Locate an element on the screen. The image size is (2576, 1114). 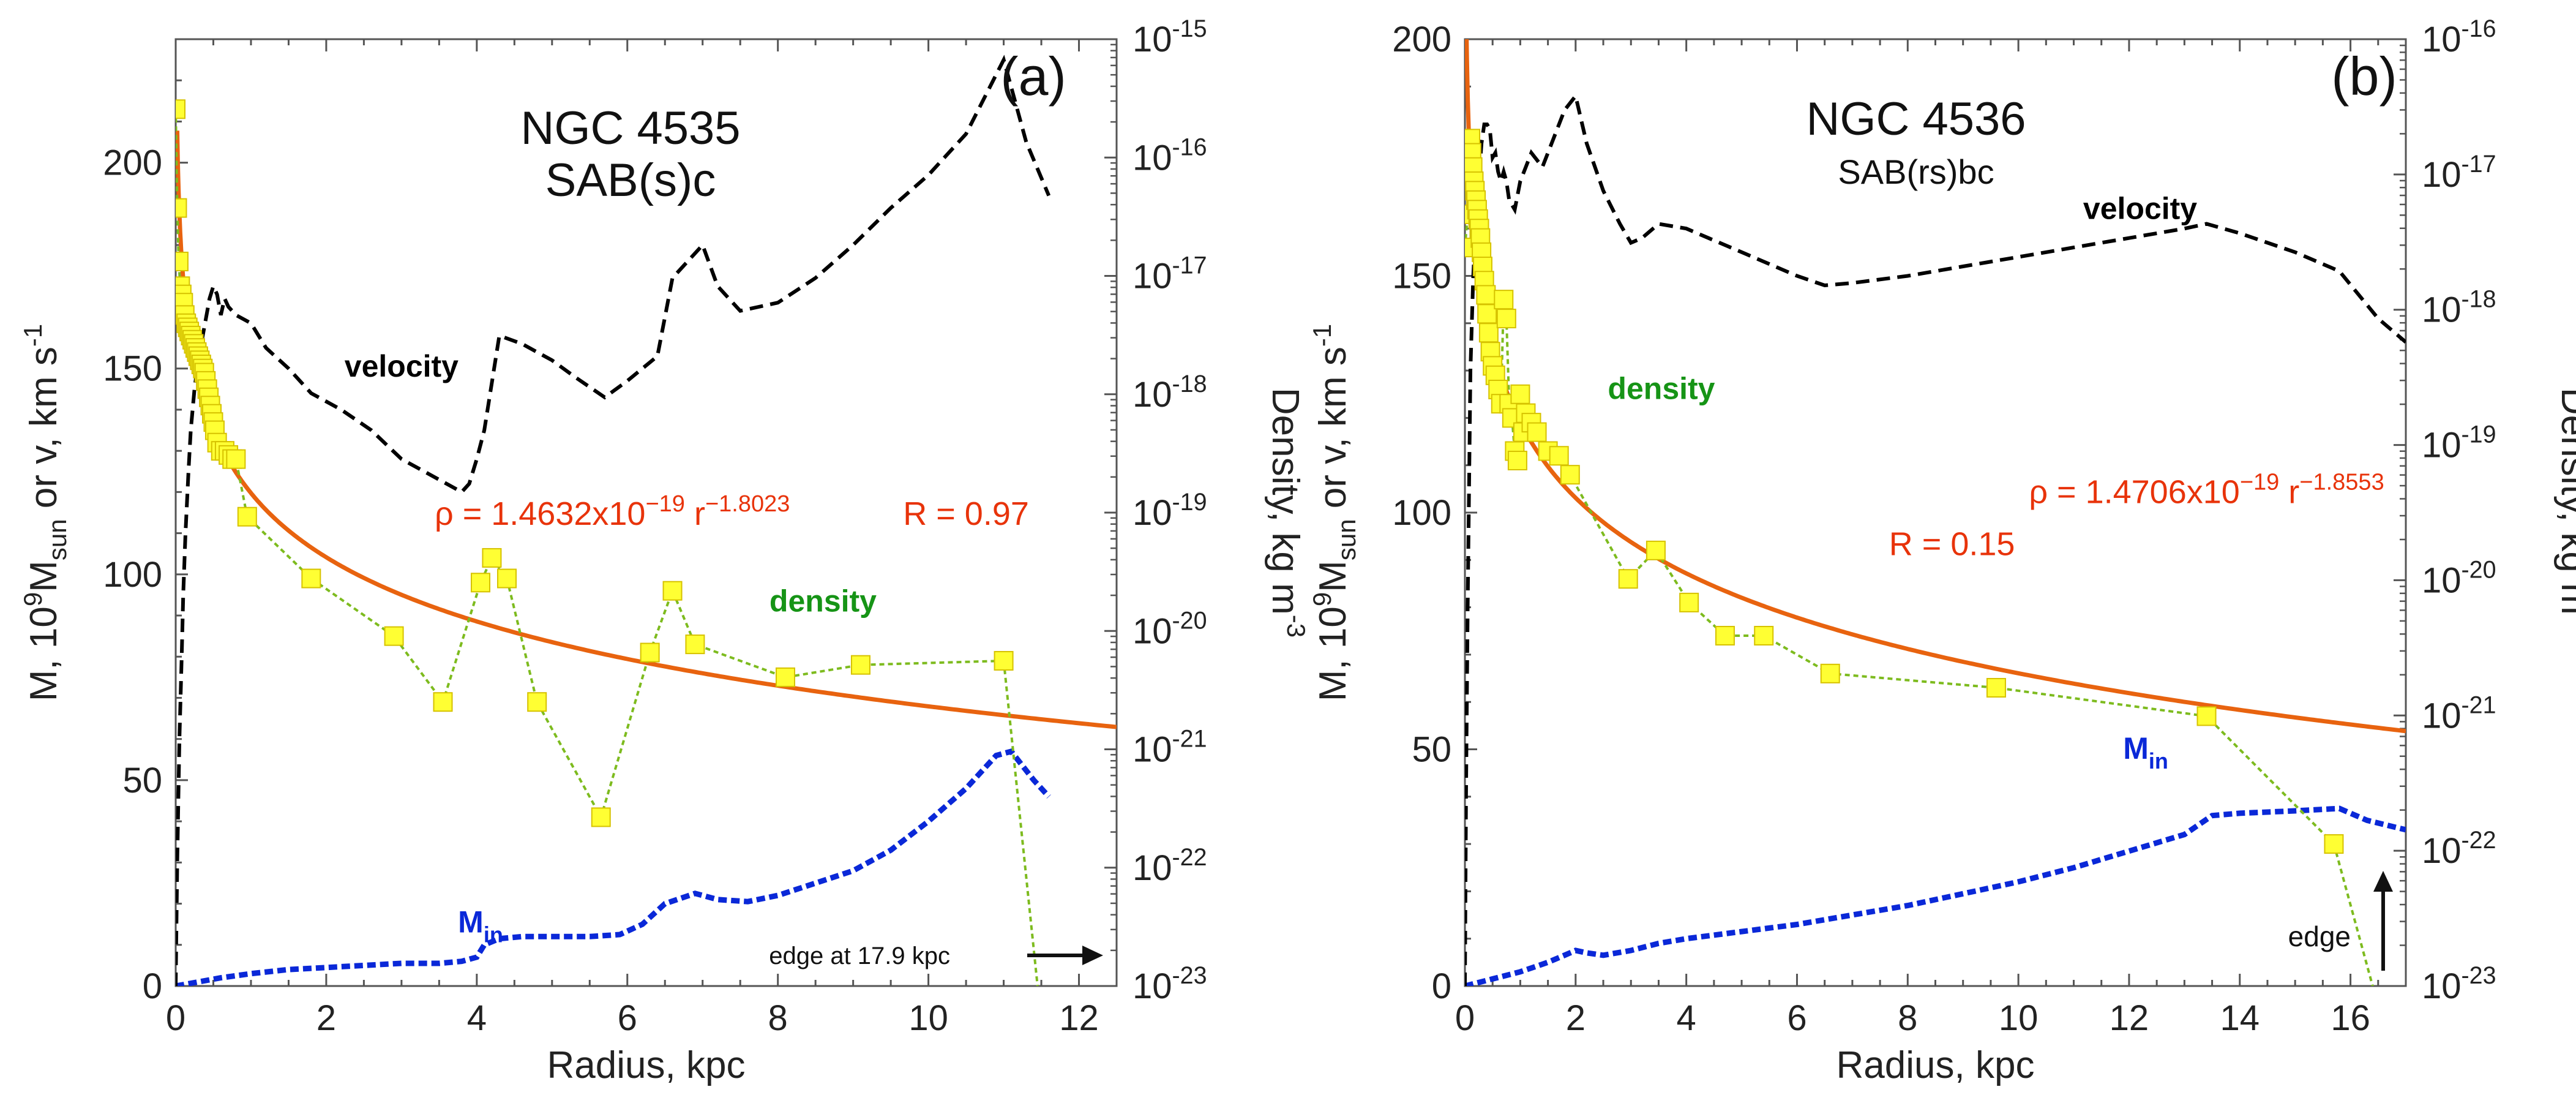
fit-equation: ρ = 1.4632x10−19 r−1.8023 is located at coordinates (612, 512).